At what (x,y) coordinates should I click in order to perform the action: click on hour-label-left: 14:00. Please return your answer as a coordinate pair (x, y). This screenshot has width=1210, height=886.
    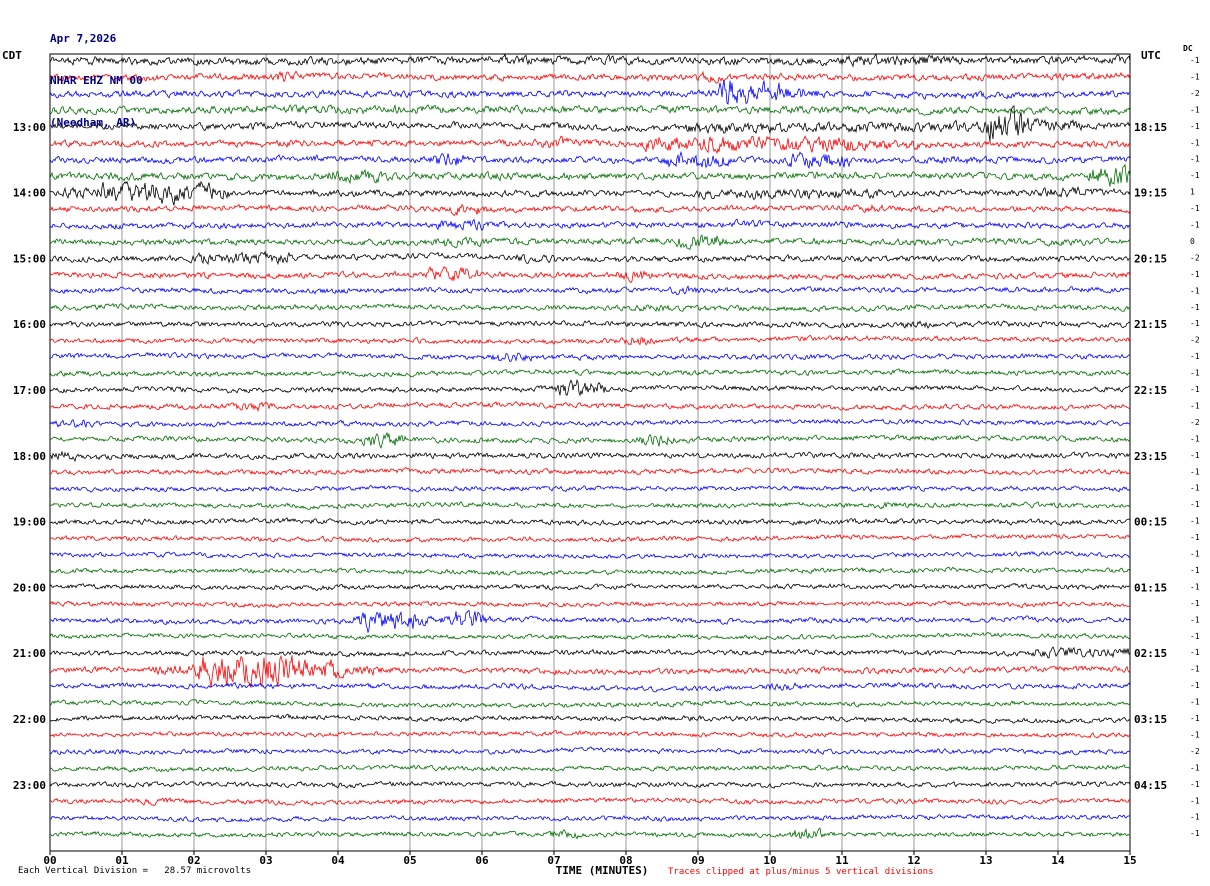
    Looking at the image, I should click on (29, 193).